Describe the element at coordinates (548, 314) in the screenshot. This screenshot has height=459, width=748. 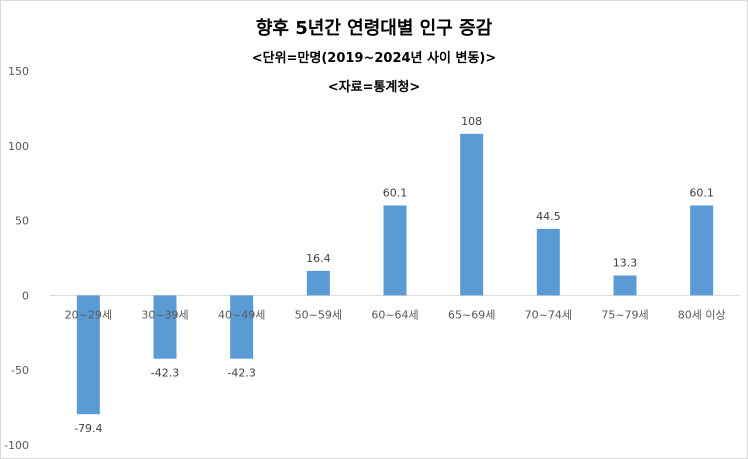
I see `x-category-label: 70~74세` at that location.